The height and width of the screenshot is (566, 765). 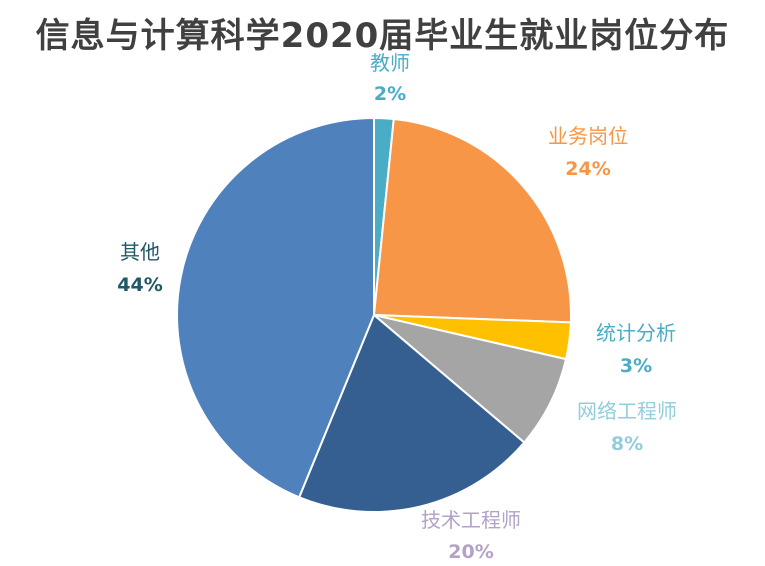 I want to click on slice-percent-label: 3%, so click(x=636, y=366).